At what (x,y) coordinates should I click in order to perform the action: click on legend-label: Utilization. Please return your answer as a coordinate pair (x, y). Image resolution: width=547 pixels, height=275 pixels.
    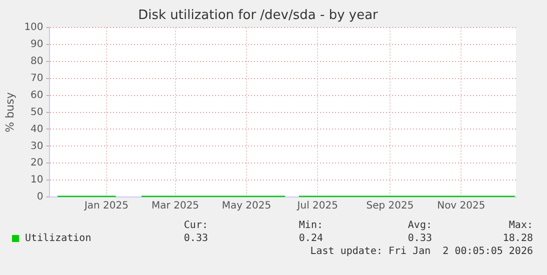
    Looking at the image, I should click on (58, 238).